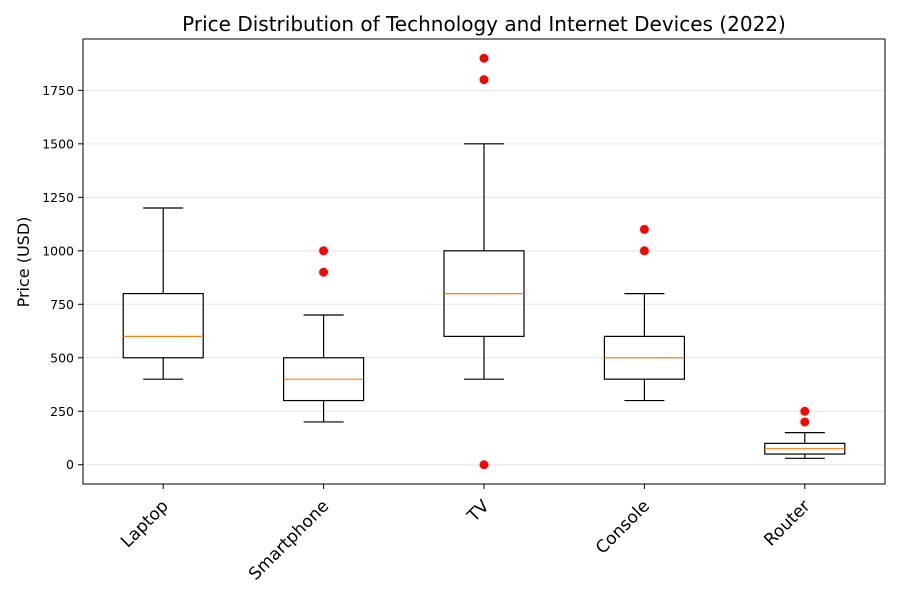 The width and height of the screenshot is (900, 600). Describe the element at coordinates (58, 90) in the screenshot. I see `y-tick-label: 1750` at that location.